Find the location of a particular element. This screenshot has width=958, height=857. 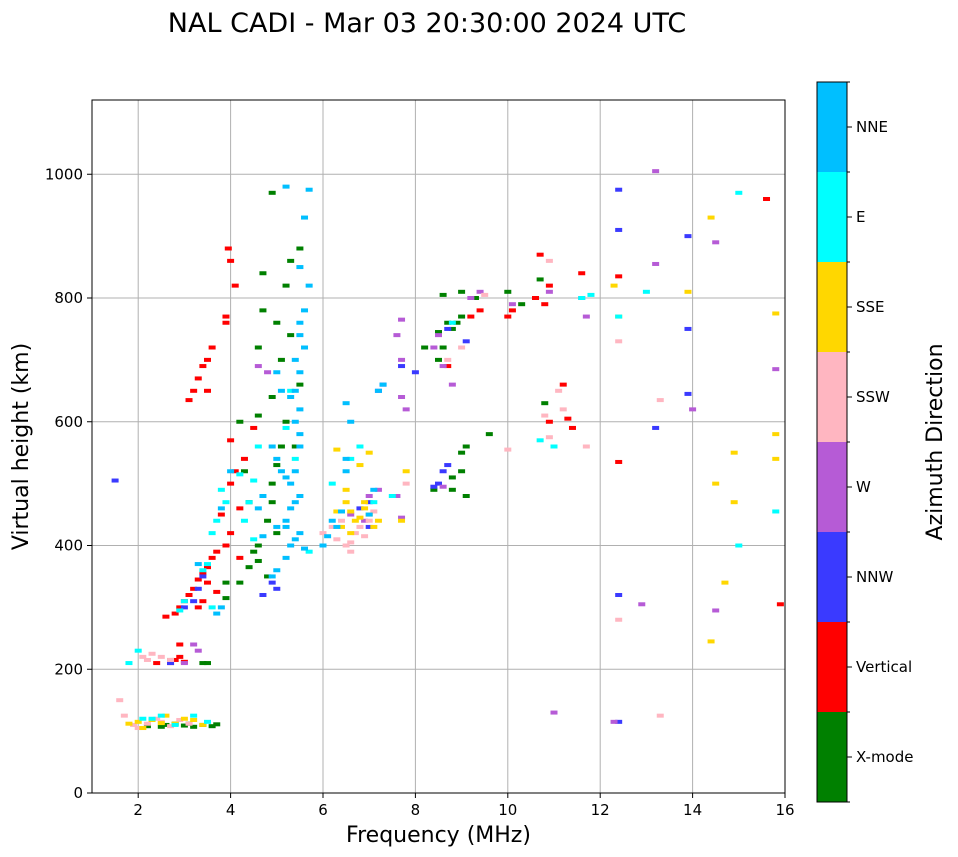

y-tick-label: 200 is located at coordinates (68, 669).